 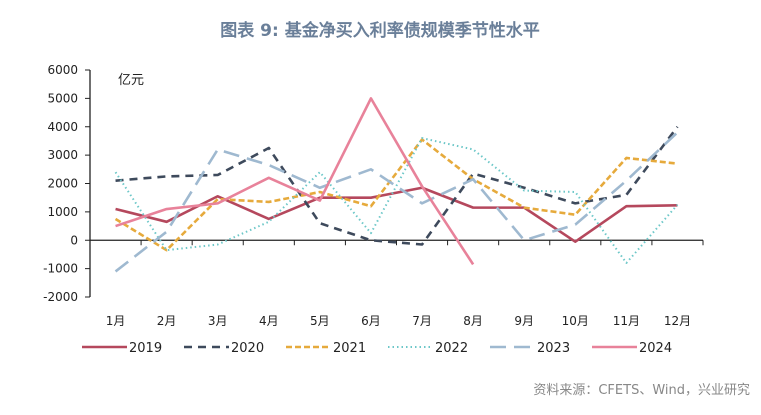 I want to click on x-tick-label: 7月, so click(x=422, y=321).